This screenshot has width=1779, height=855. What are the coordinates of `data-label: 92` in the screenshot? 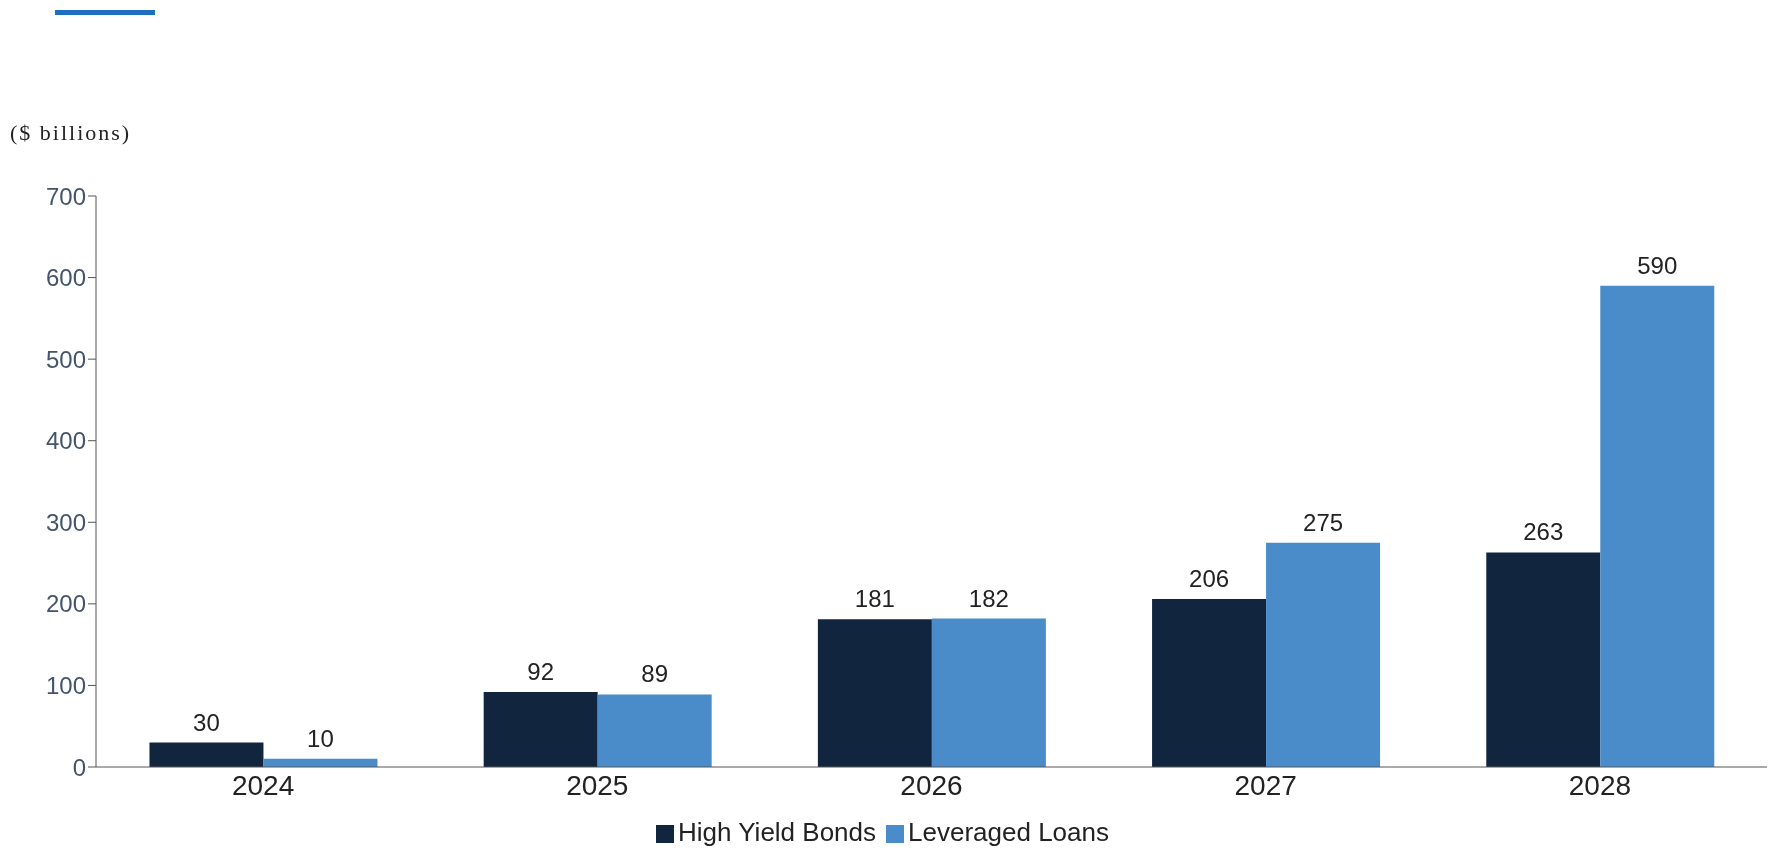 It's located at (541, 671).